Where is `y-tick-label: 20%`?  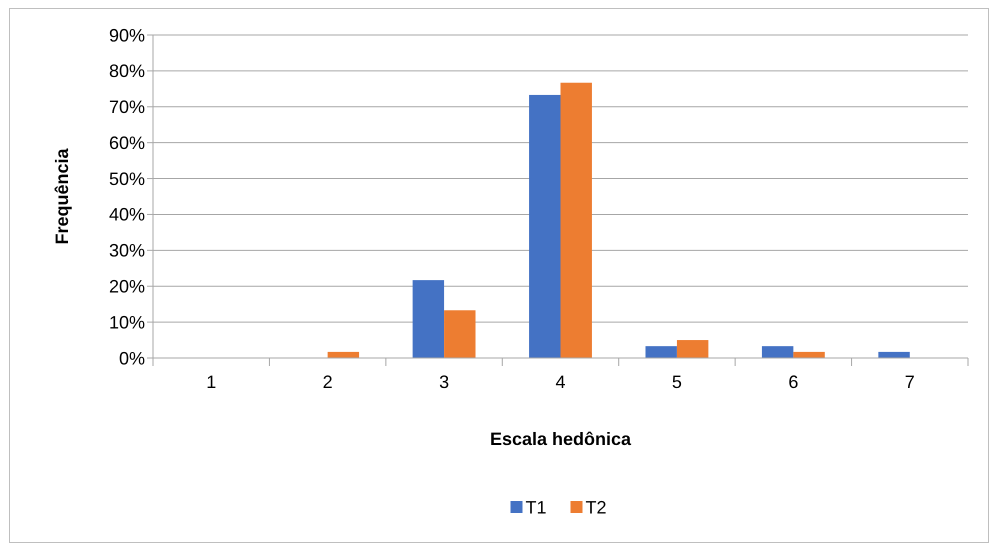 y-tick-label: 20% is located at coordinates (126, 286).